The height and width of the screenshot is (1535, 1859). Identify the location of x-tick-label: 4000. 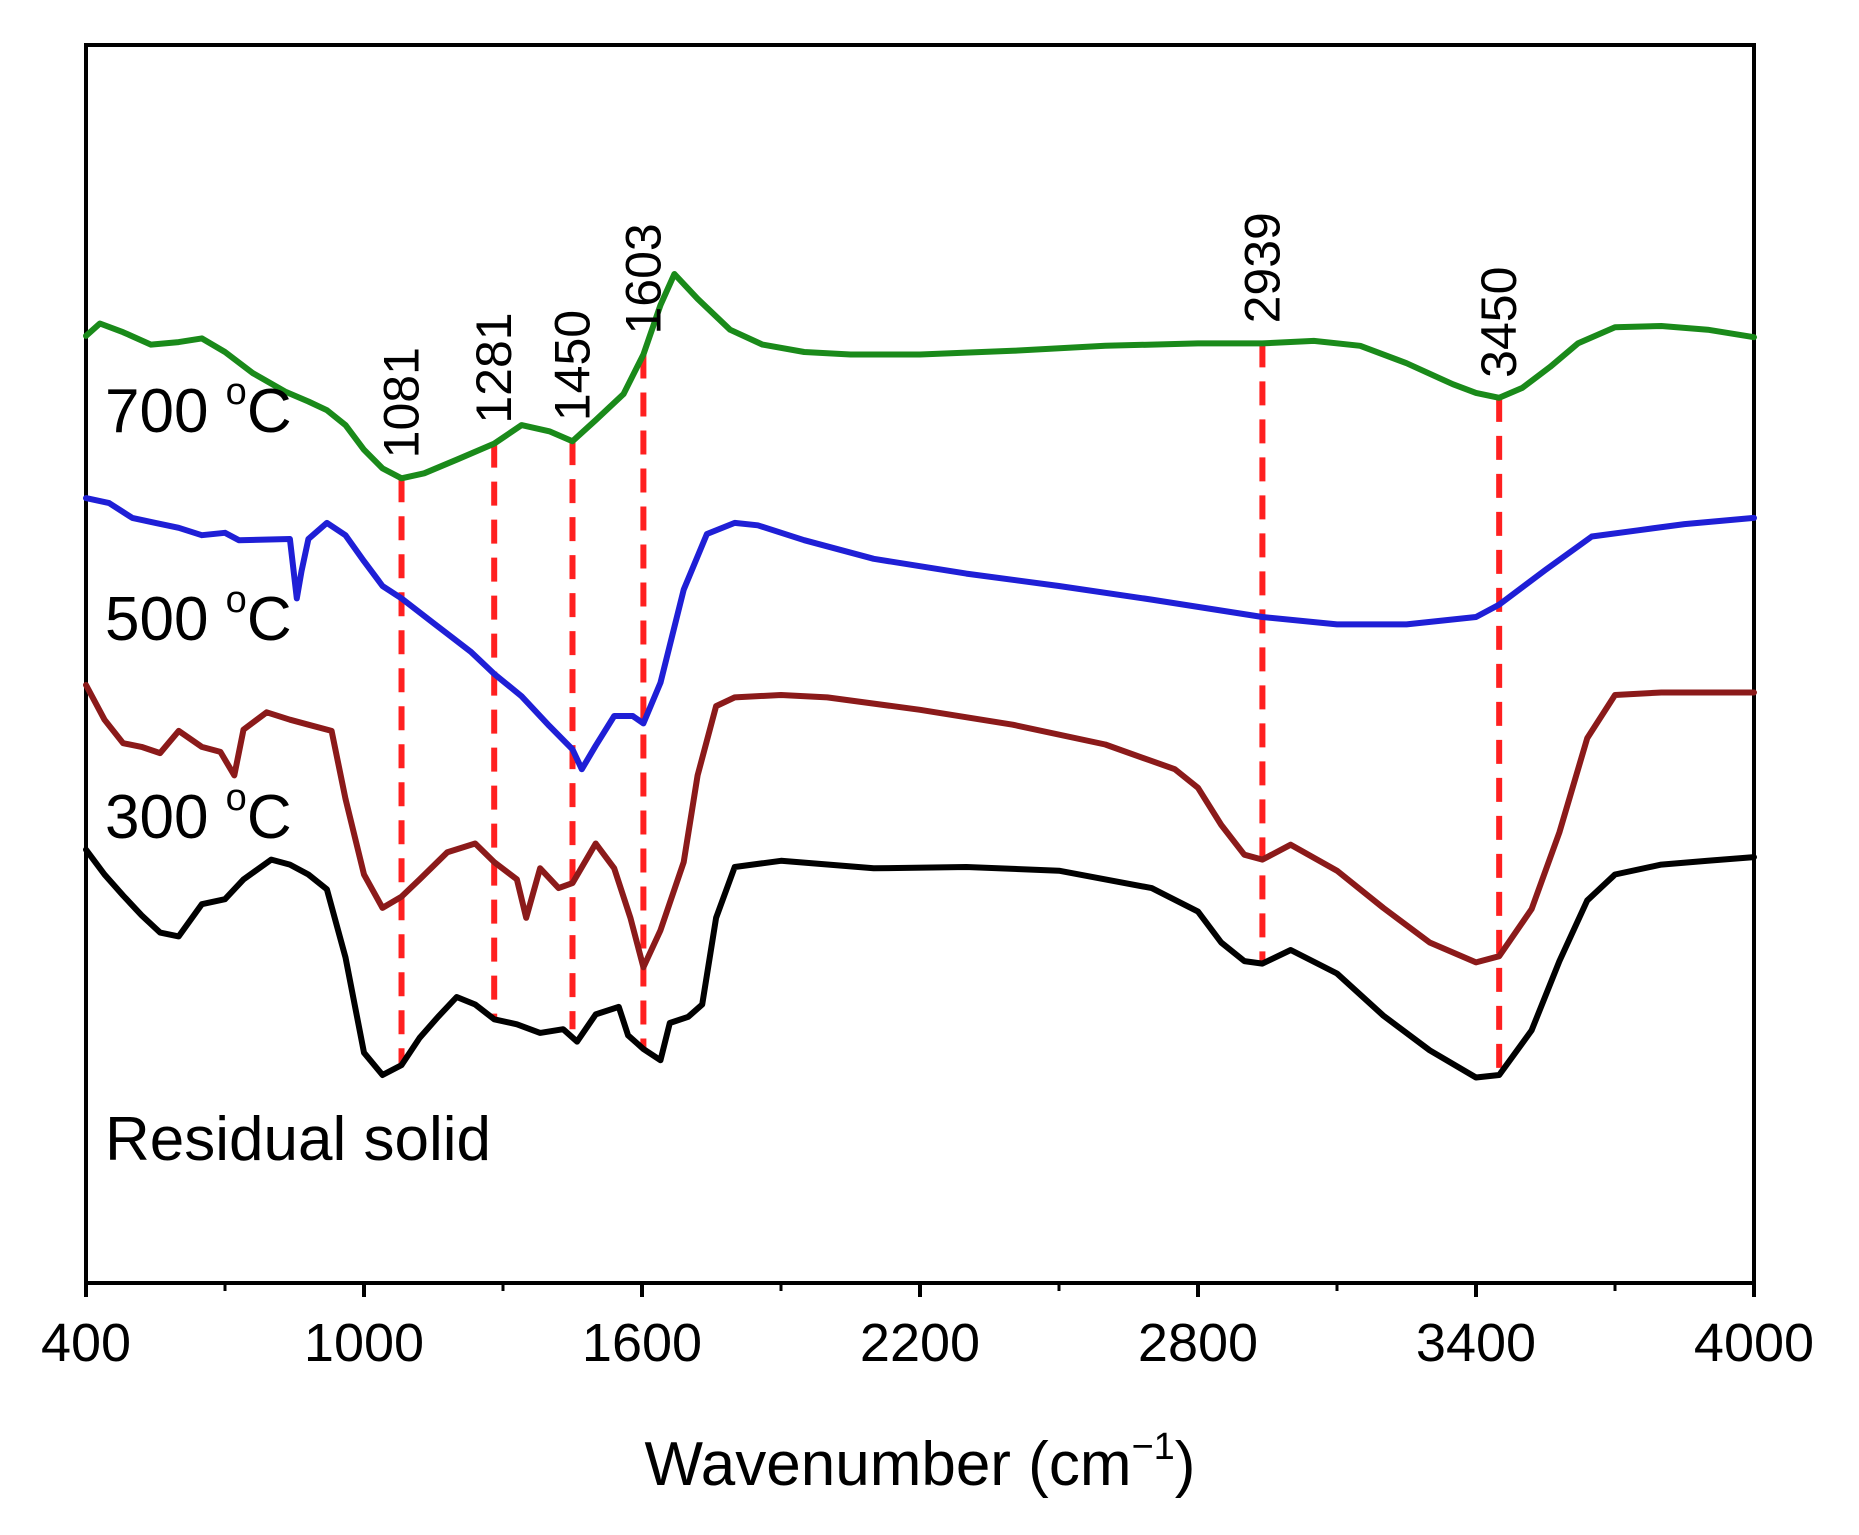
(1754, 1343).